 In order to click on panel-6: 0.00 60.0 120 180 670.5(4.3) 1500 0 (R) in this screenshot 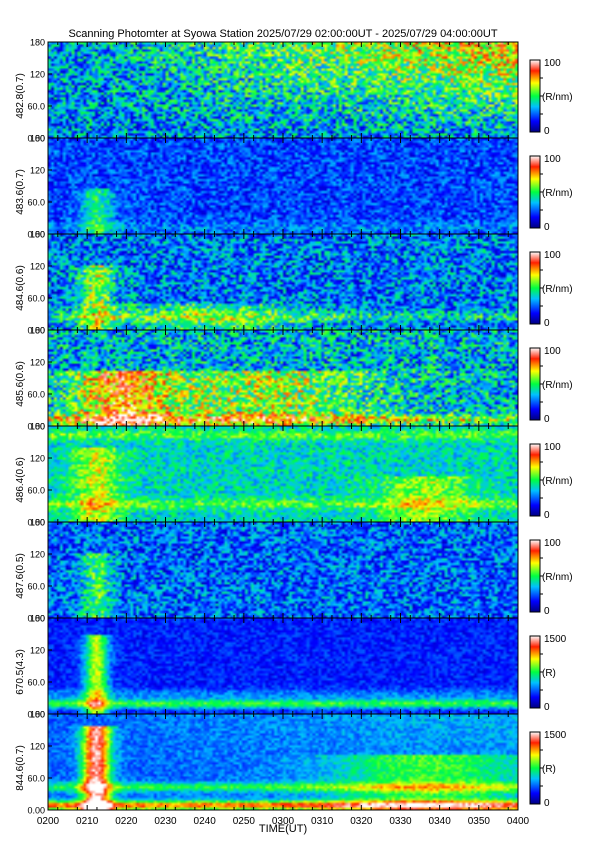, I will do `click(291, 667)`.